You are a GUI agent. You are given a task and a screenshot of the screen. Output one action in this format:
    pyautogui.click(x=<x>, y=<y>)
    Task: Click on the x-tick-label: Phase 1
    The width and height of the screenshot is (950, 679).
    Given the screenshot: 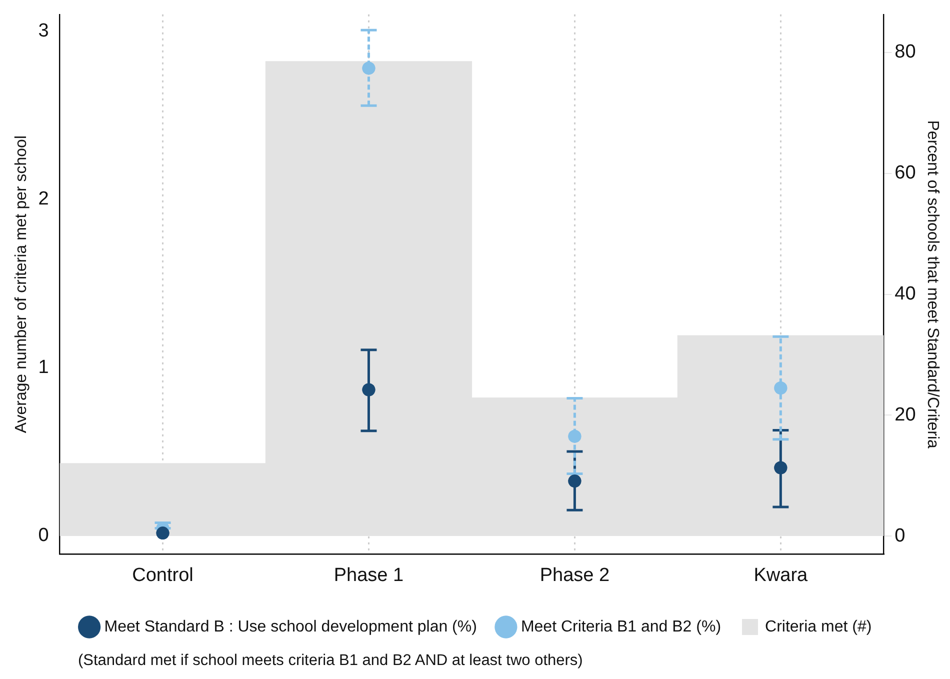 What is the action you would take?
    pyautogui.click(x=369, y=575)
    